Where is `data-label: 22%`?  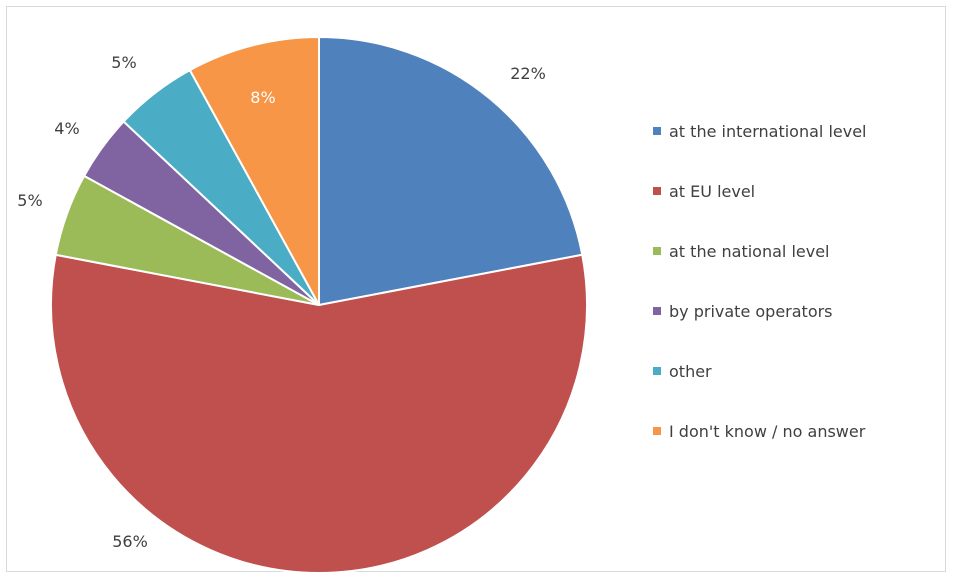 data-label: 22% is located at coordinates (528, 73).